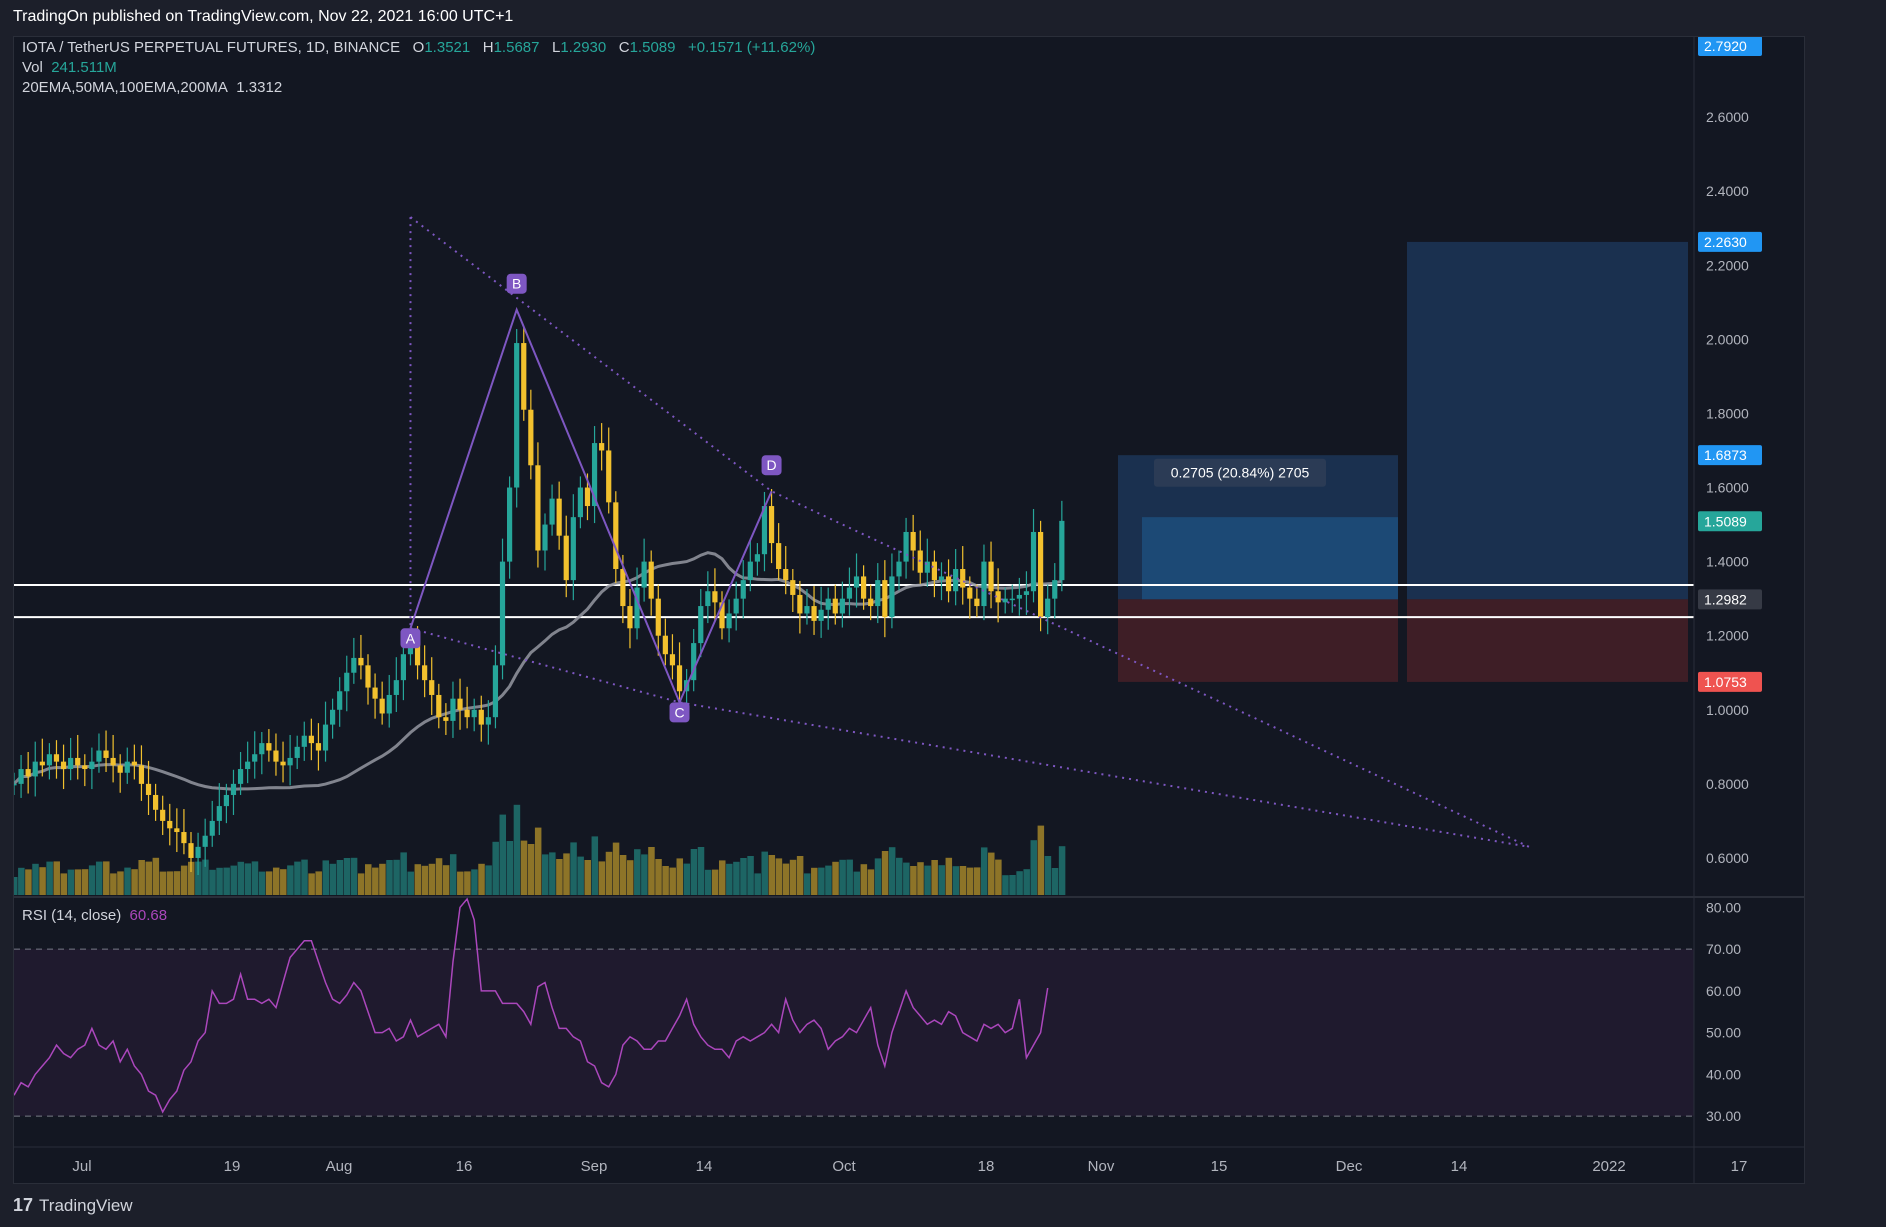  Describe the element at coordinates (1723, 1116) in the screenshot. I see `rsi-tick-label: 30.00` at that location.